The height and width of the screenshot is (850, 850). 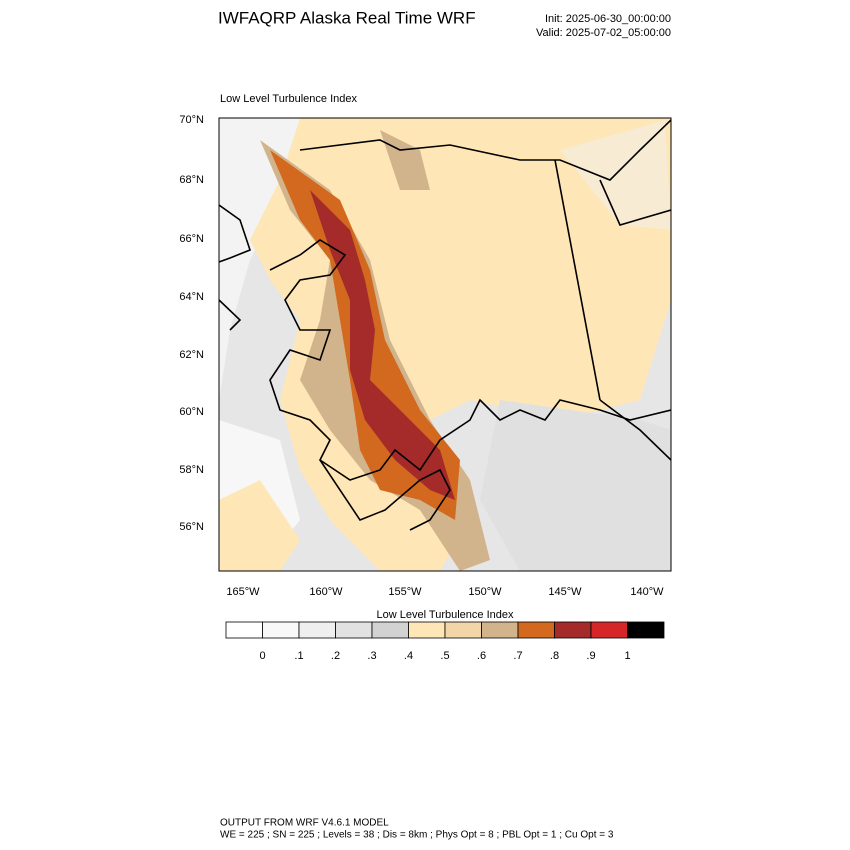 I want to click on colorbar-label: .4, so click(x=408, y=656).